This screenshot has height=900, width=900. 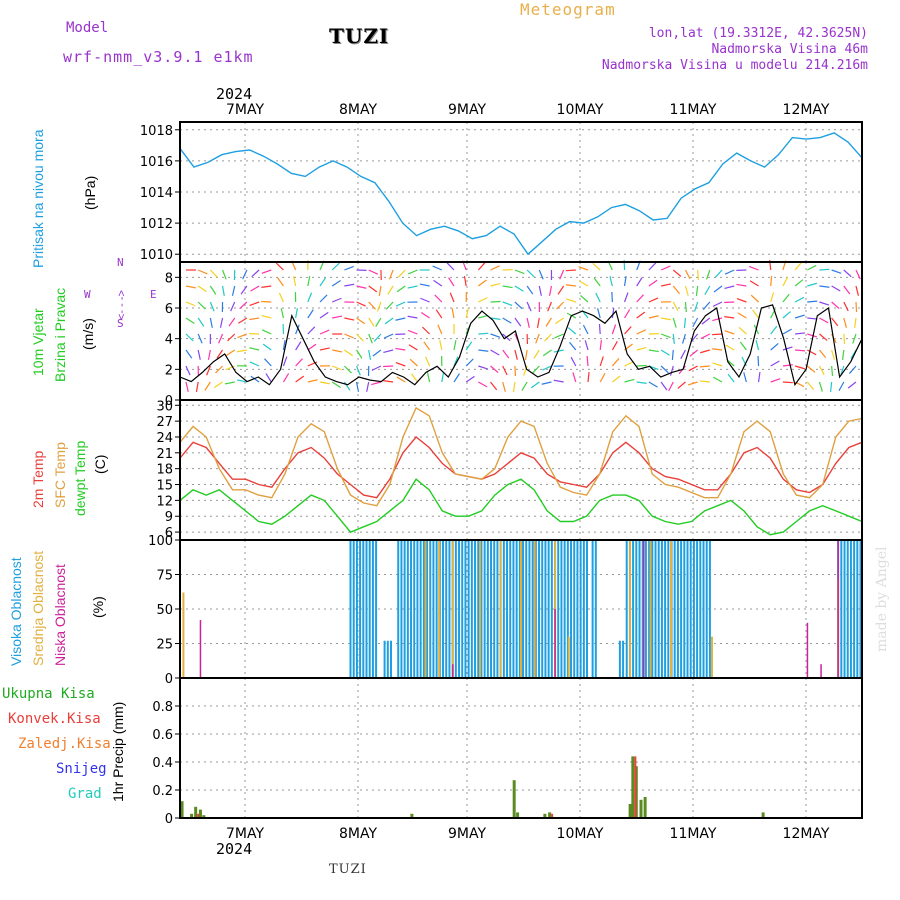 I want to click on y-tick-label: 1018, so click(x=156, y=131).